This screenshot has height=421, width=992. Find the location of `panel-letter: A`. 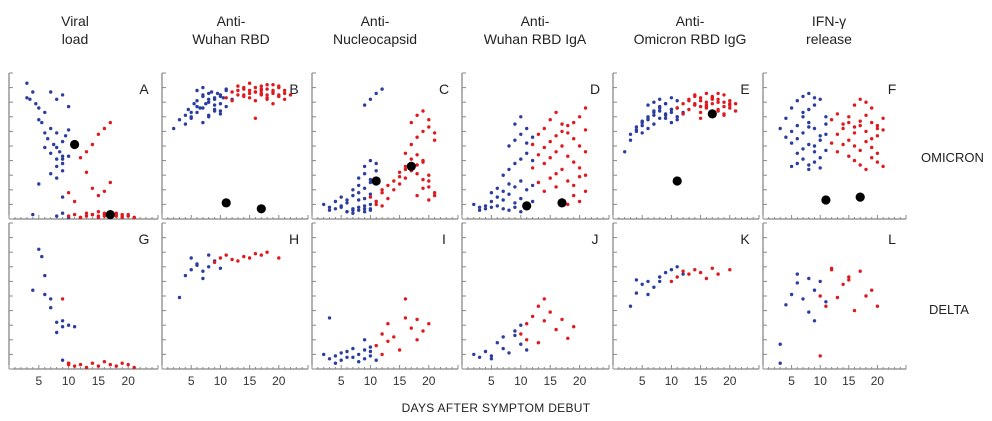

panel-letter: A is located at coordinates (144, 89).